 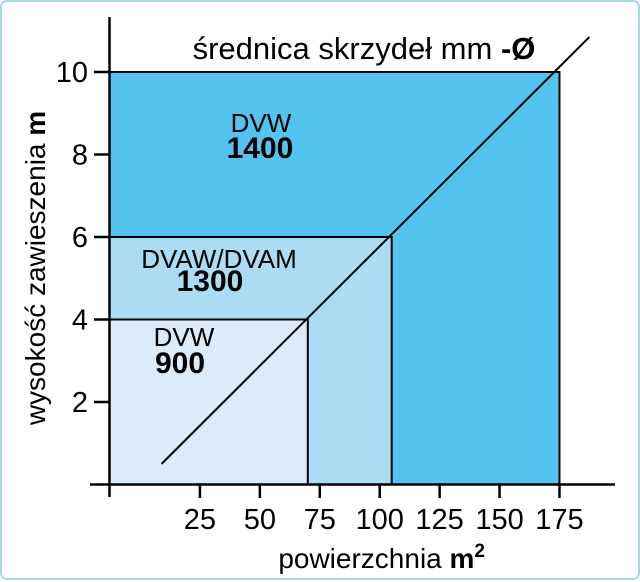 What do you see at coordinates (72, 73) in the screenshot?
I see `y-tick-label-10: 10` at bounding box center [72, 73].